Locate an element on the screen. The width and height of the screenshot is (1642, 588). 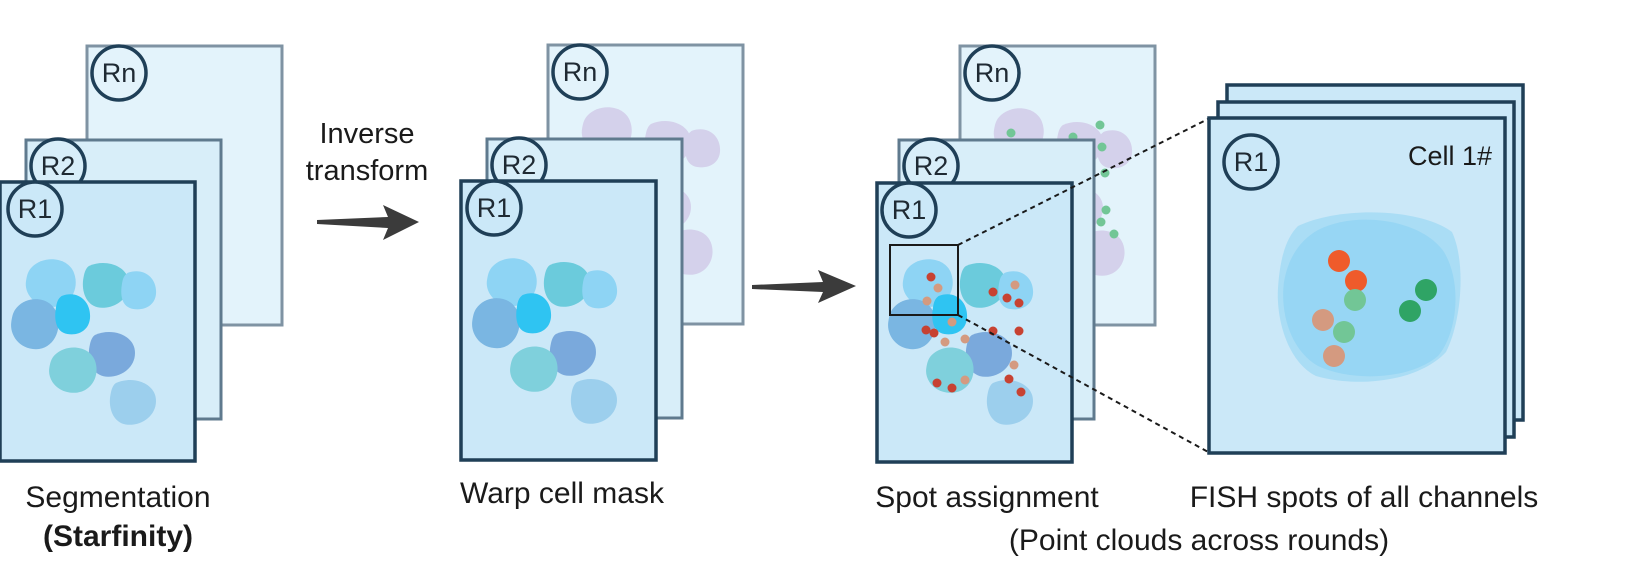
step3-stack: Rn R2 R1 is located at coordinates (1016, 279).